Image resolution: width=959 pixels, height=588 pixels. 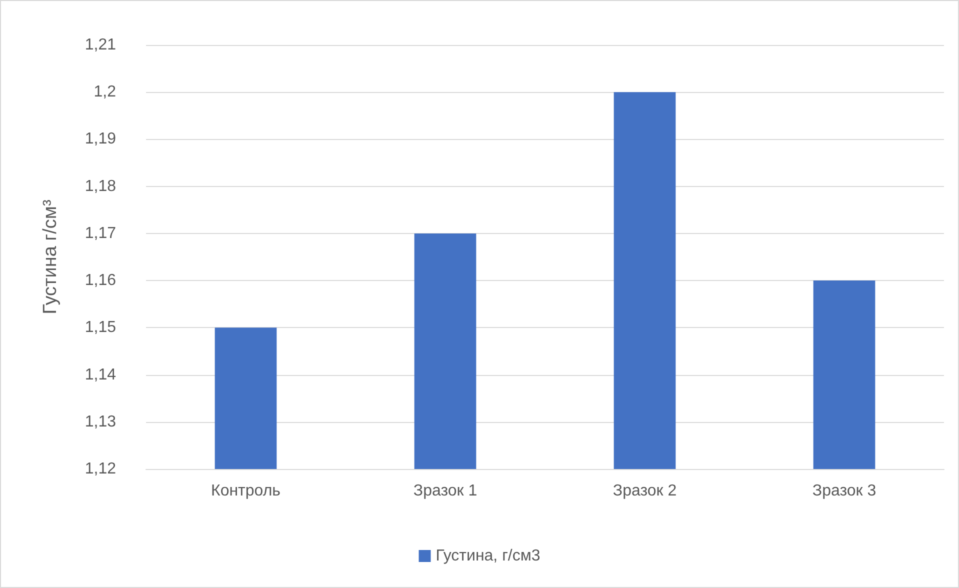 What do you see at coordinates (488, 556) in the screenshot?
I see `legend-label: Густина, г/см3` at bounding box center [488, 556].